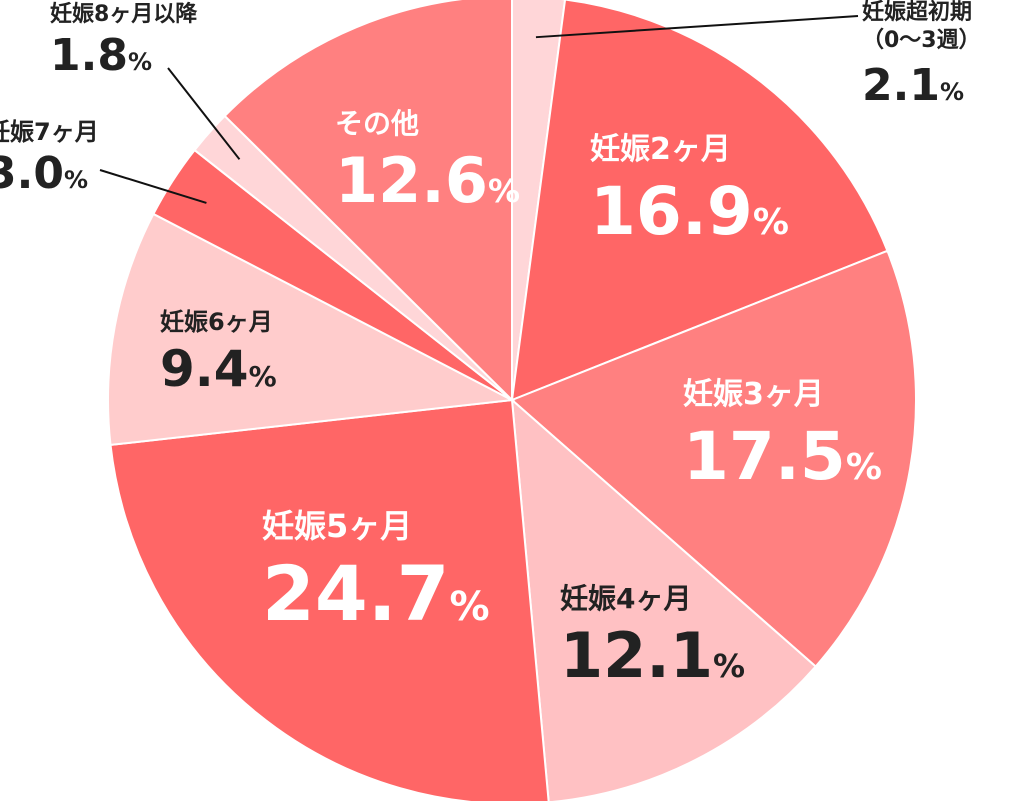 This screenshot has width=1024, height=801. What do you see at coordinates (218, 353) in the screenshot?
I see `label-month6: 妊娠6ヶ月 9.4%` at bounding box center [218, 353].